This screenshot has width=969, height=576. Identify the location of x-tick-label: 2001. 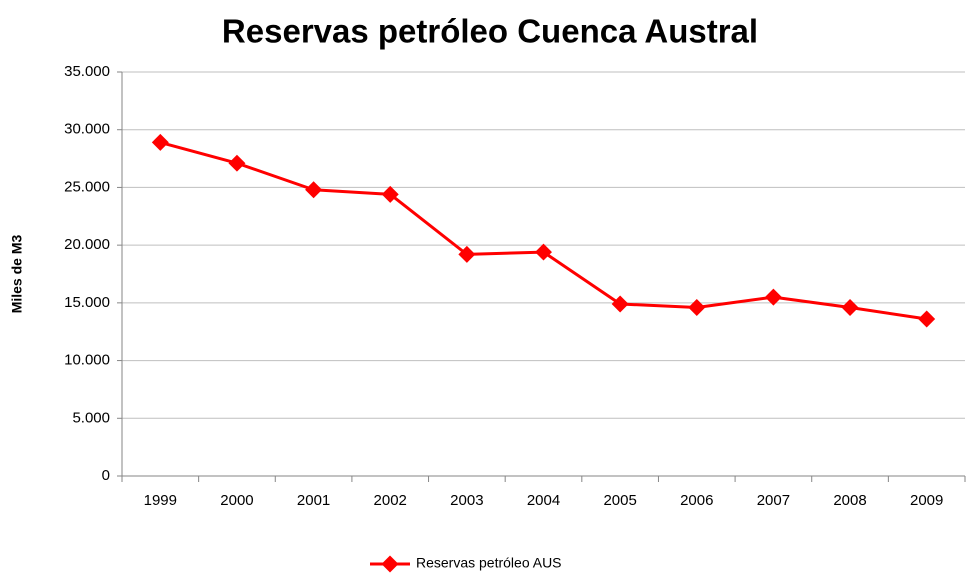
(313, 500).